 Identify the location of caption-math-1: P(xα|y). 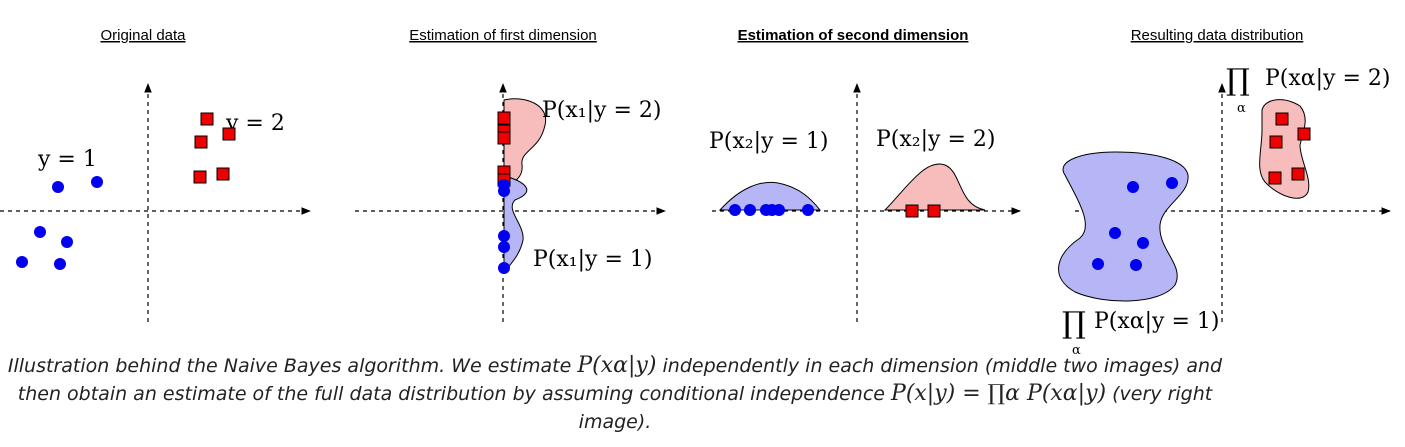
(617, 365).